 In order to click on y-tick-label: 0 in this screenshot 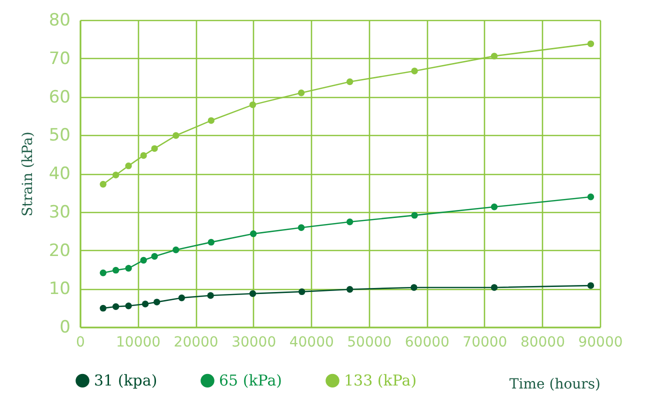, I will do `click(65, 328)`.